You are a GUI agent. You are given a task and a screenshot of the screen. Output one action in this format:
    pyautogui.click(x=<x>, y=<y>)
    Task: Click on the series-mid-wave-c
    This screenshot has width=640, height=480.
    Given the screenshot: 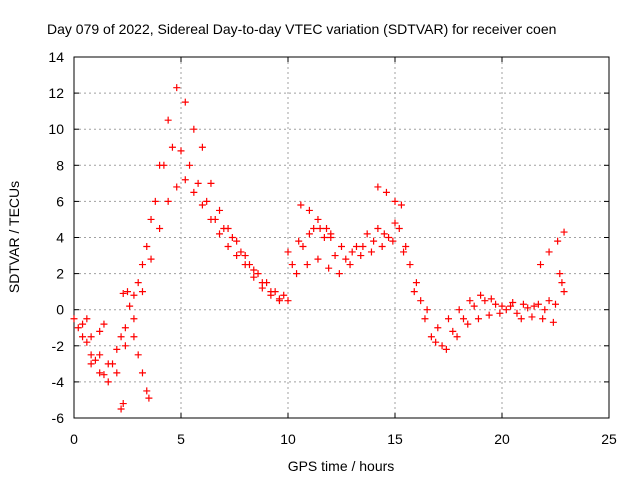 What is the action you would take?
    pyautogui.click(x=429, y=295)
    